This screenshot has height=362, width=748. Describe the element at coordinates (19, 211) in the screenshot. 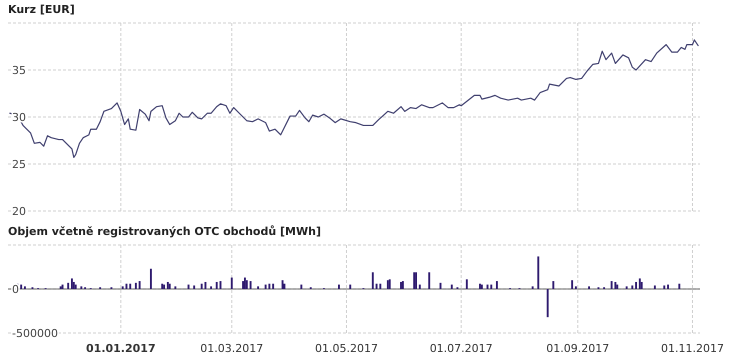

I see `y-tick-label: 20` at that location.